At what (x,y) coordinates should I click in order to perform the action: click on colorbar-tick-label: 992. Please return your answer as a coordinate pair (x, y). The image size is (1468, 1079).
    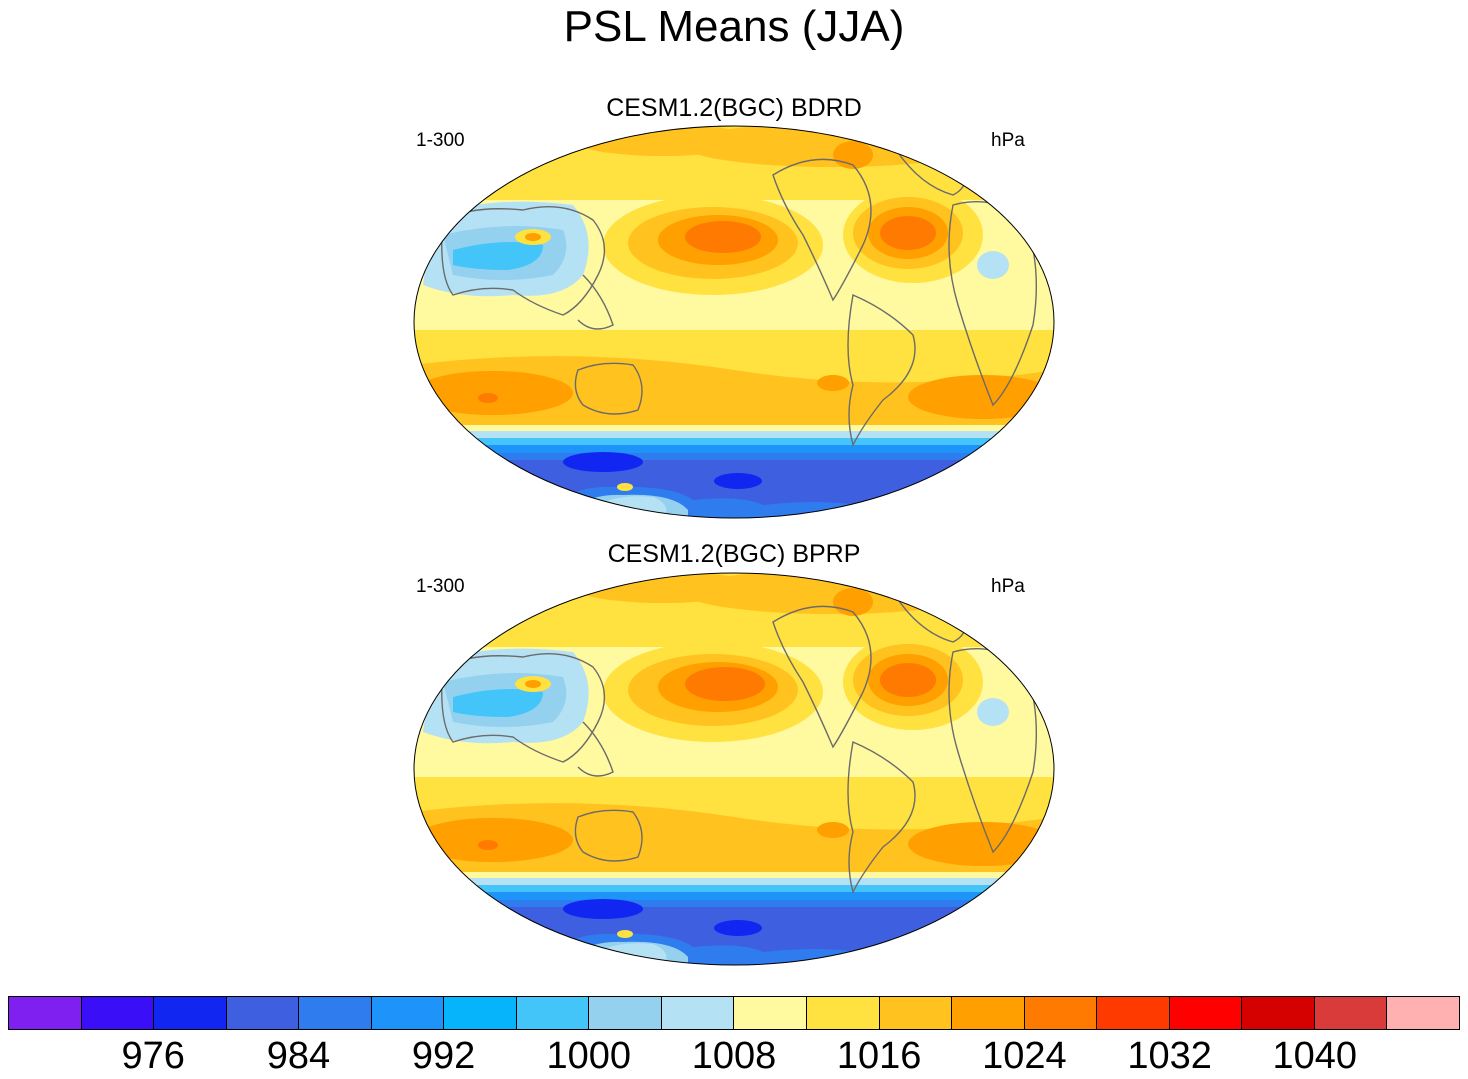
    Looking at the image, I should click on (443, 1056).